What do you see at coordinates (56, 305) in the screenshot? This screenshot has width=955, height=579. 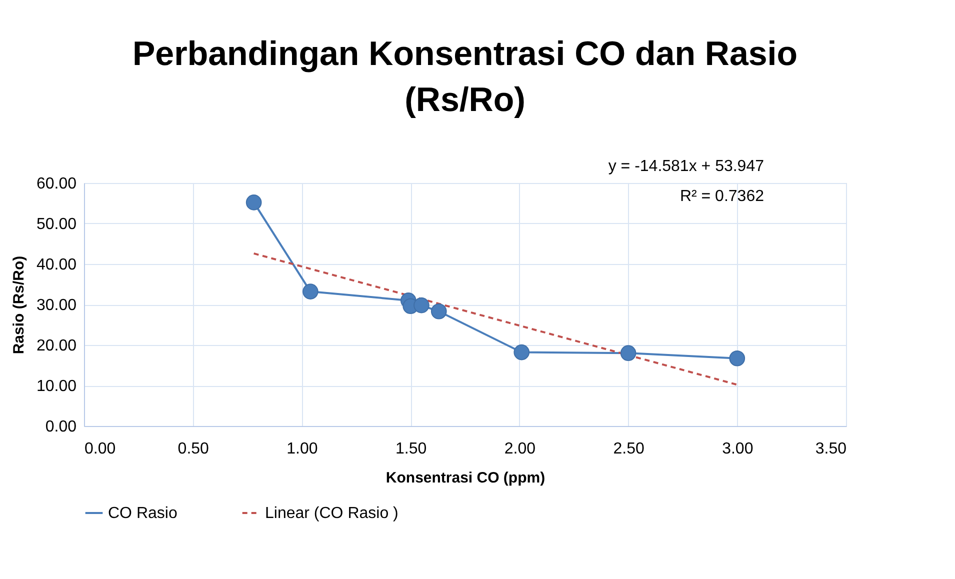 I see `y-tick-label: 30.00` at bounding box center [56, 305].